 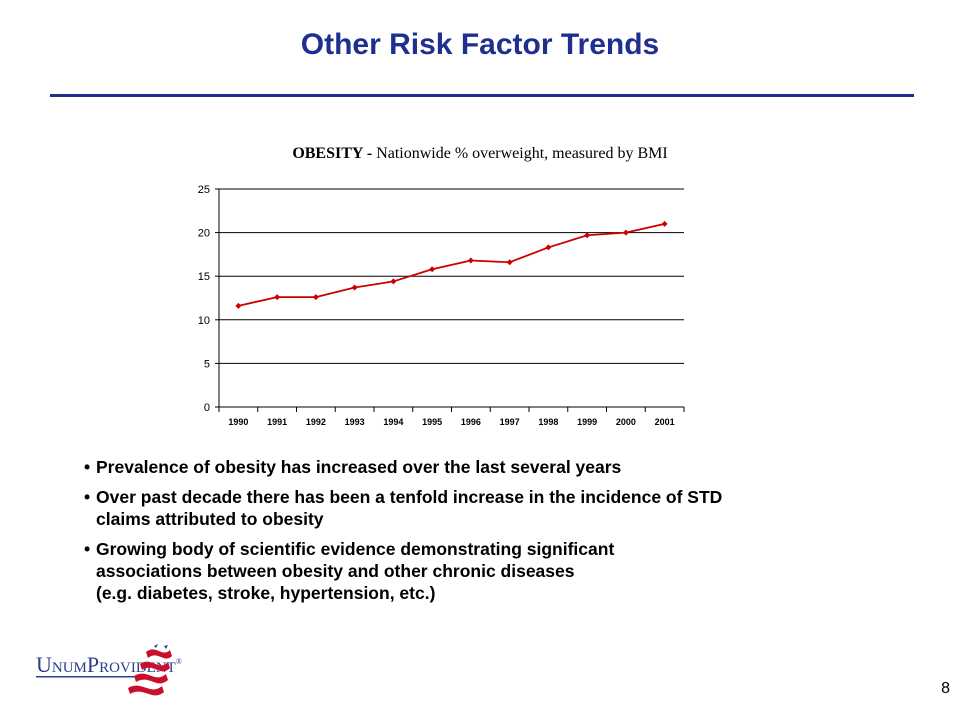 What do you see at coordinates (587, 422) in the screenshot?
I see `x-tick-label: 1999` at bounding box center [587, 422].